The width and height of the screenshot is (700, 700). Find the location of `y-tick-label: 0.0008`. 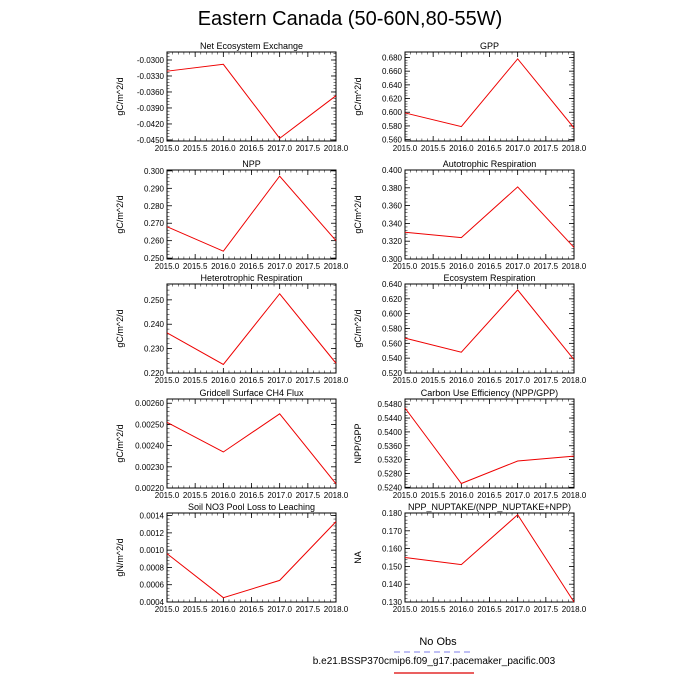

y-tick-label: 0.0008 is located at coordinates (152, 567).